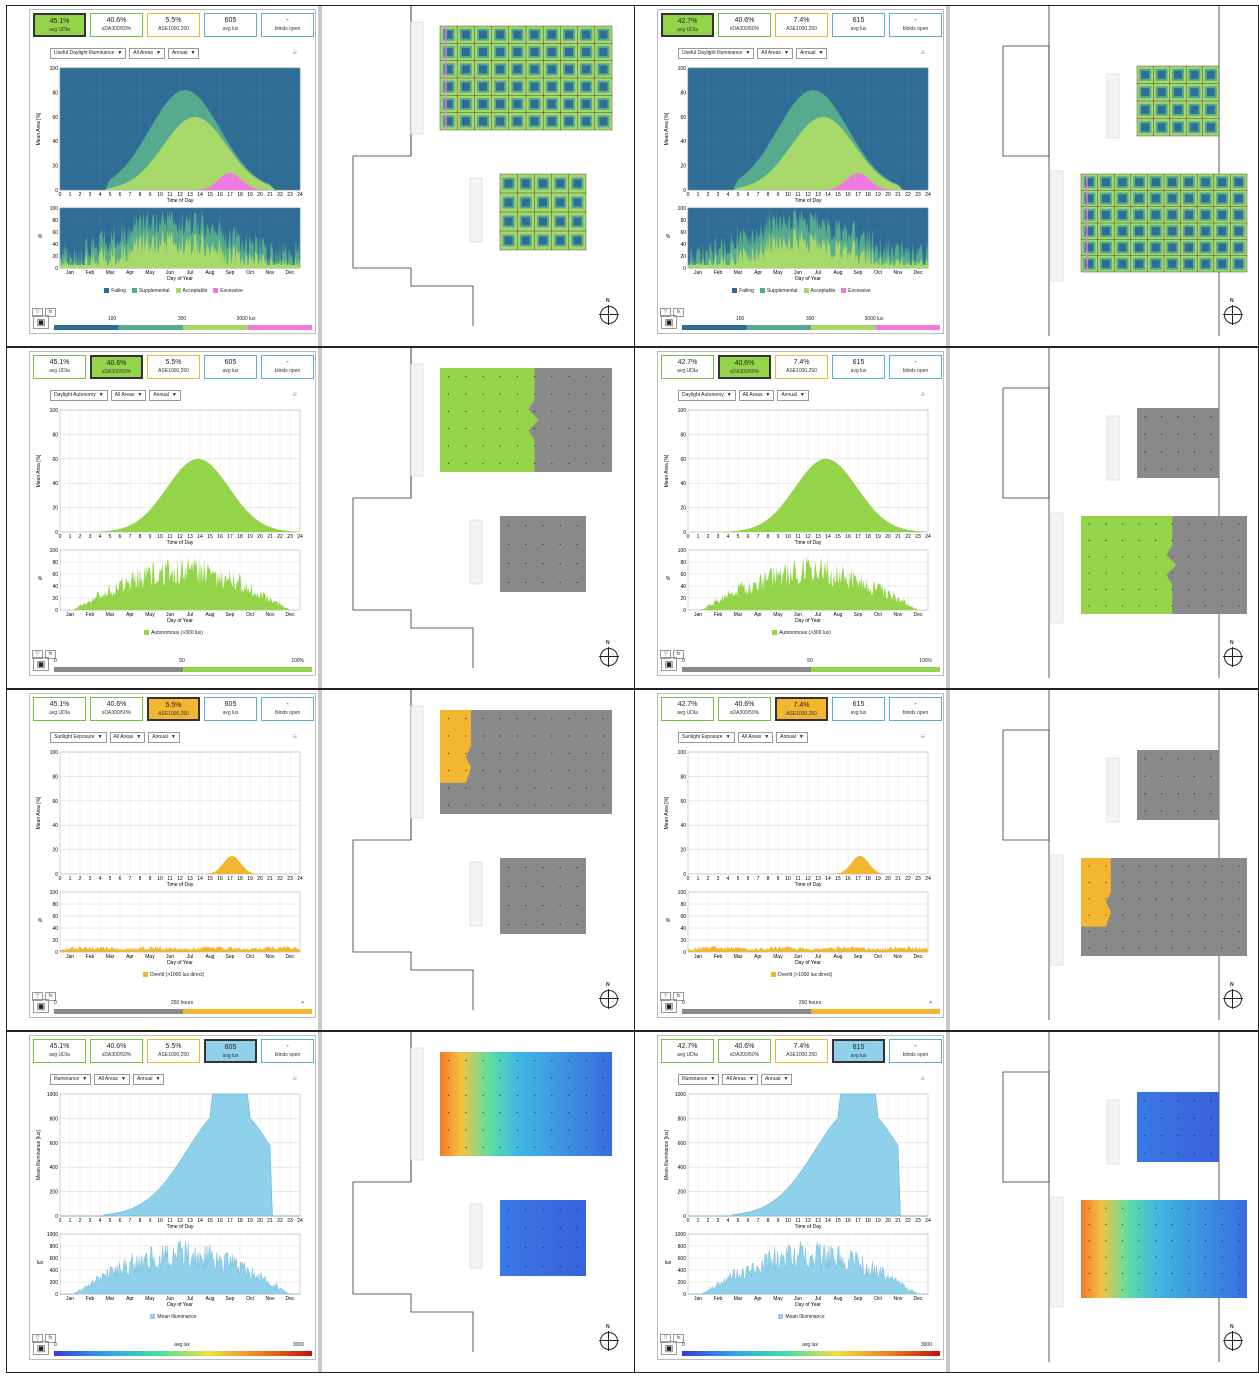  Describe the element at coordinates (150, 291) in the screenshot. I see `legend-item: Supplemental` at that location.